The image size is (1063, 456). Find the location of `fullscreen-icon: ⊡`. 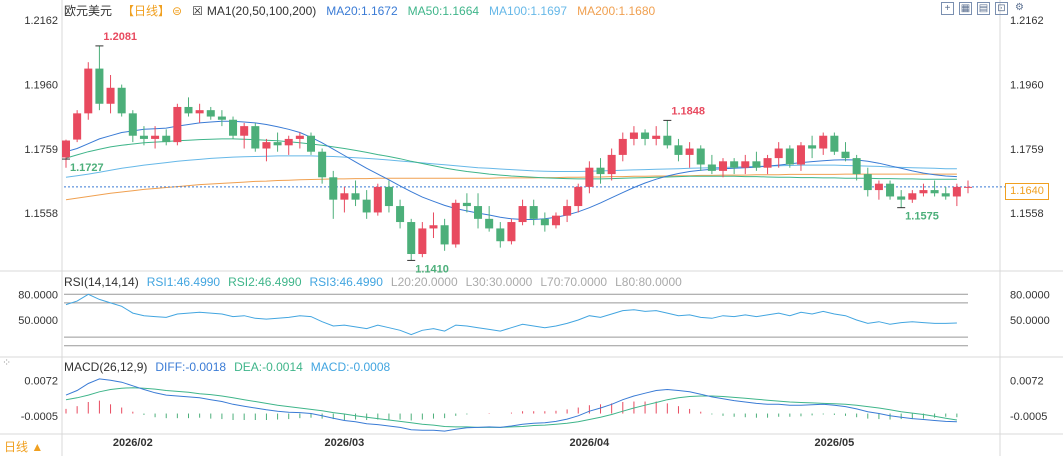

fullscreen-icon: ⊡ is located at coordinates (1001, 8).